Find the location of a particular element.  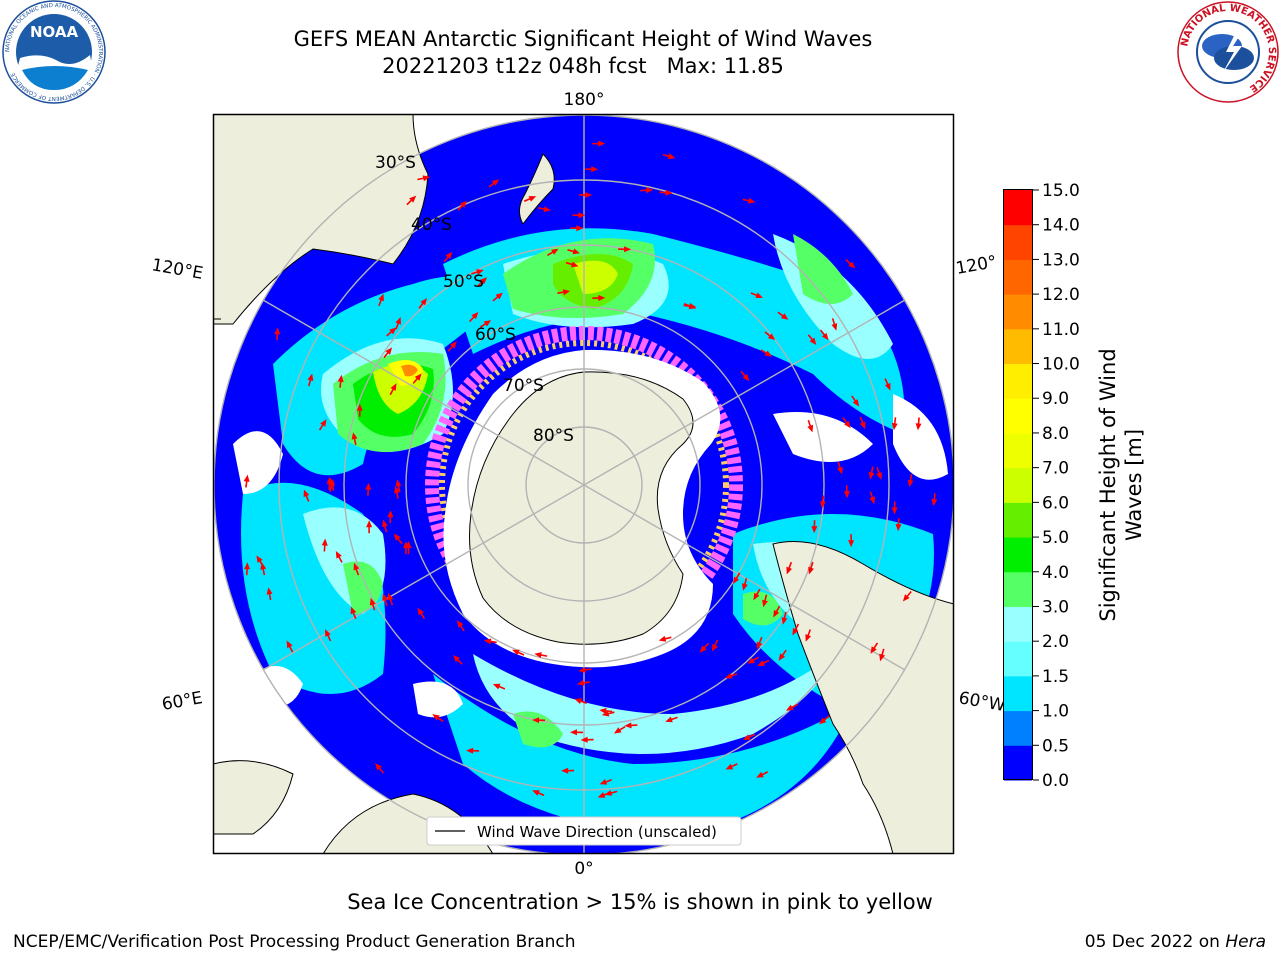

colorbar-tick-label: 13.0 is located at coordinates (1061, 260).